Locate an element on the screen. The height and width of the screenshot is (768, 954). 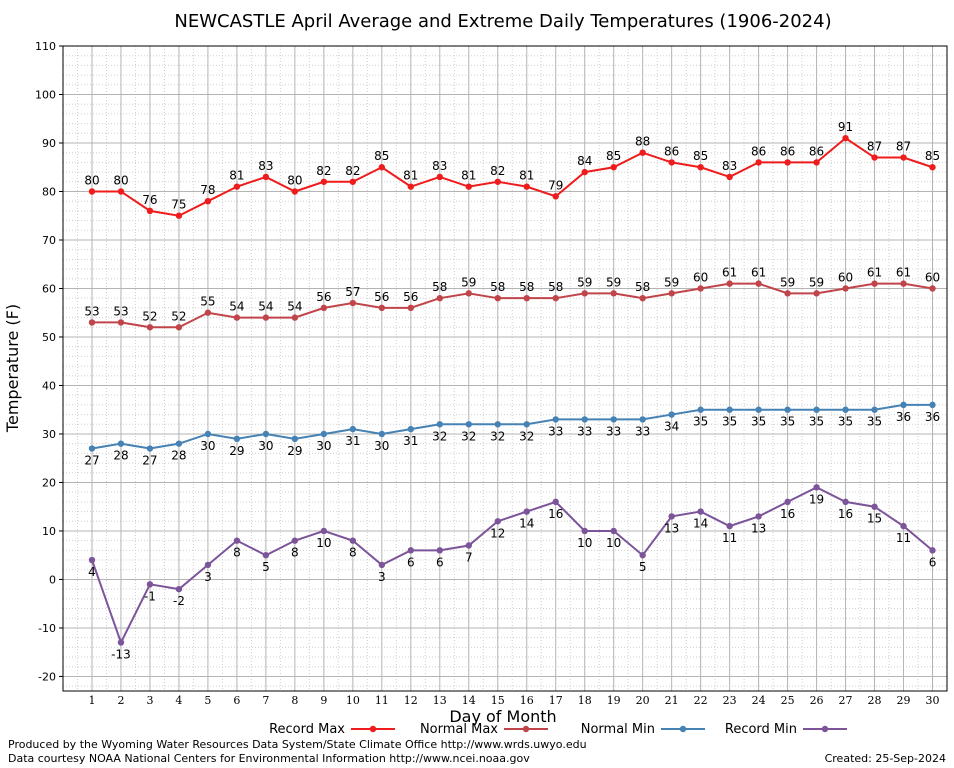
record-max-data-label: 75 is located at coordinates (178, 205).